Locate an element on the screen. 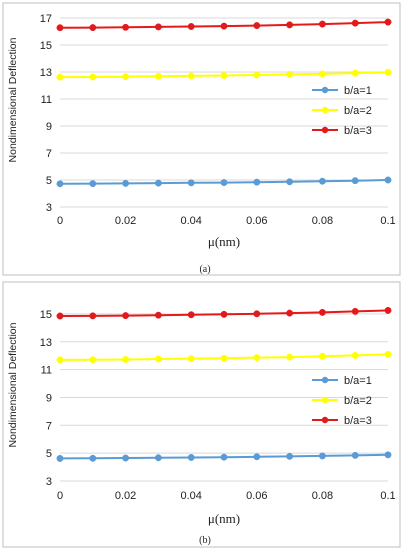  panel-b-legend-label-1: b/a=1 is located at coordinates (358, 381).